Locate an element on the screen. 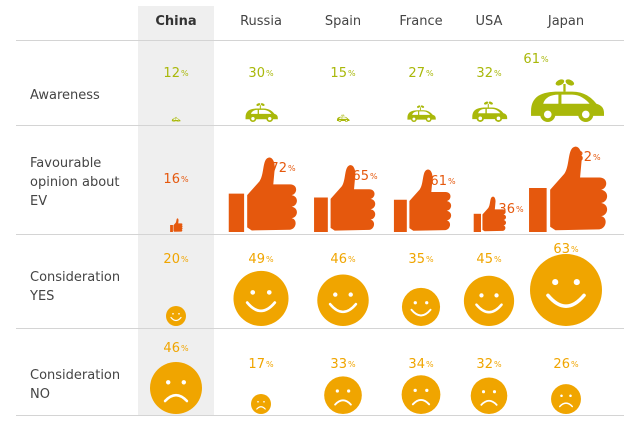 The width and height of the screenshot is (640, 430). value-label: 16% is located at coordinates (176, 179).